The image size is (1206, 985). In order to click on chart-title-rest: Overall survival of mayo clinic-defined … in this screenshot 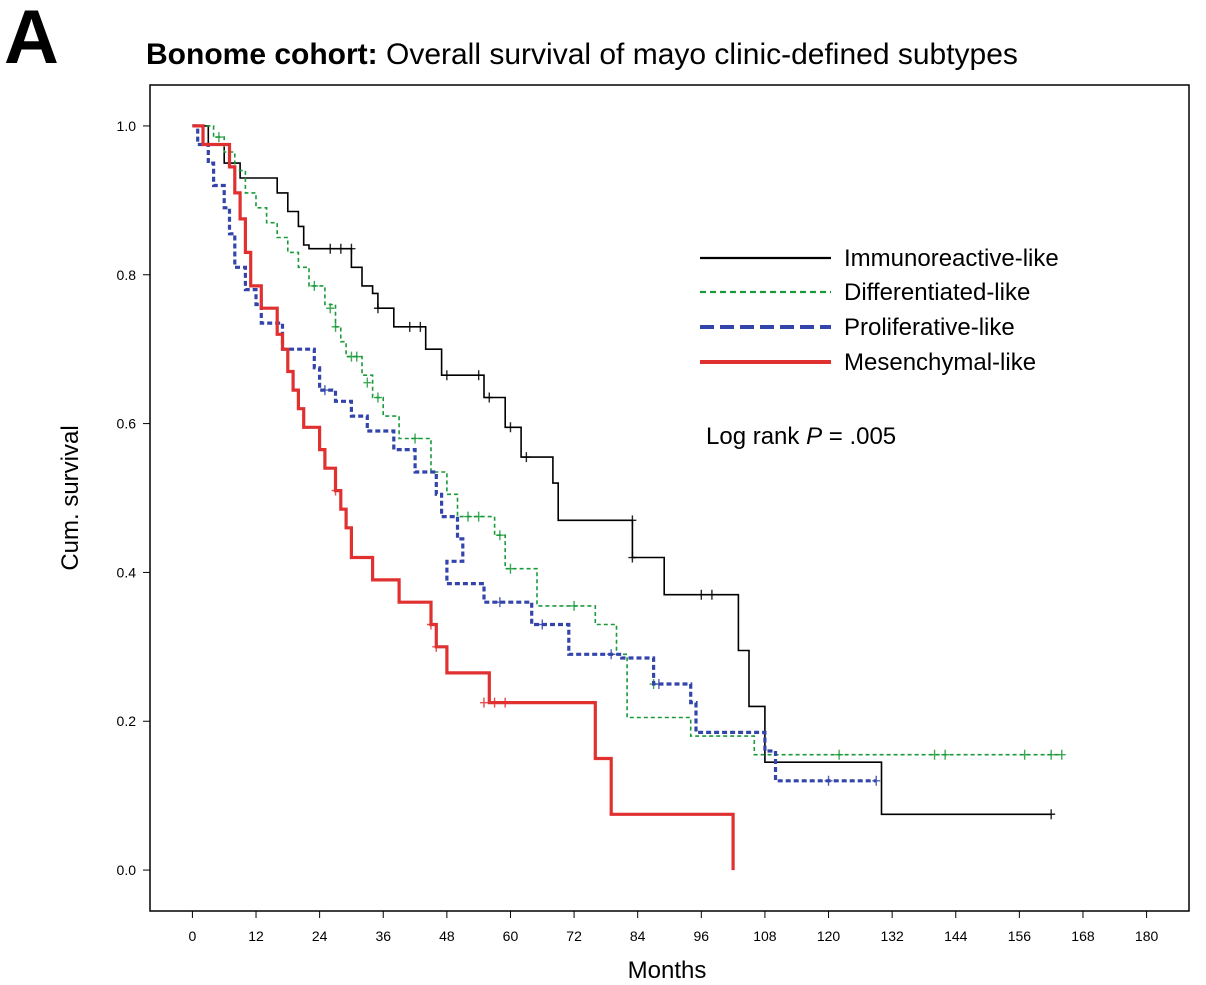, I will do `click(697, 54)`.